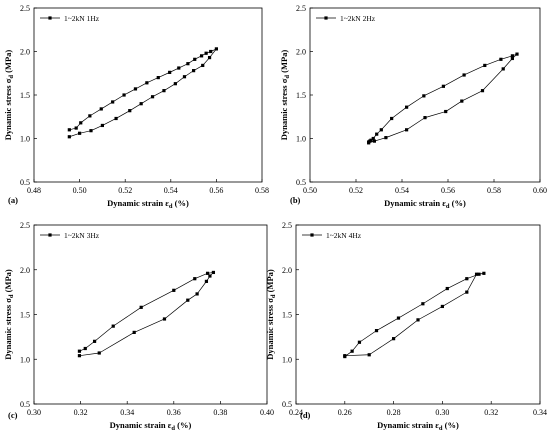  Describe the element at coordinates (34, 190) in the screenshot. I see `x-tick-label: 0.48` at that location.